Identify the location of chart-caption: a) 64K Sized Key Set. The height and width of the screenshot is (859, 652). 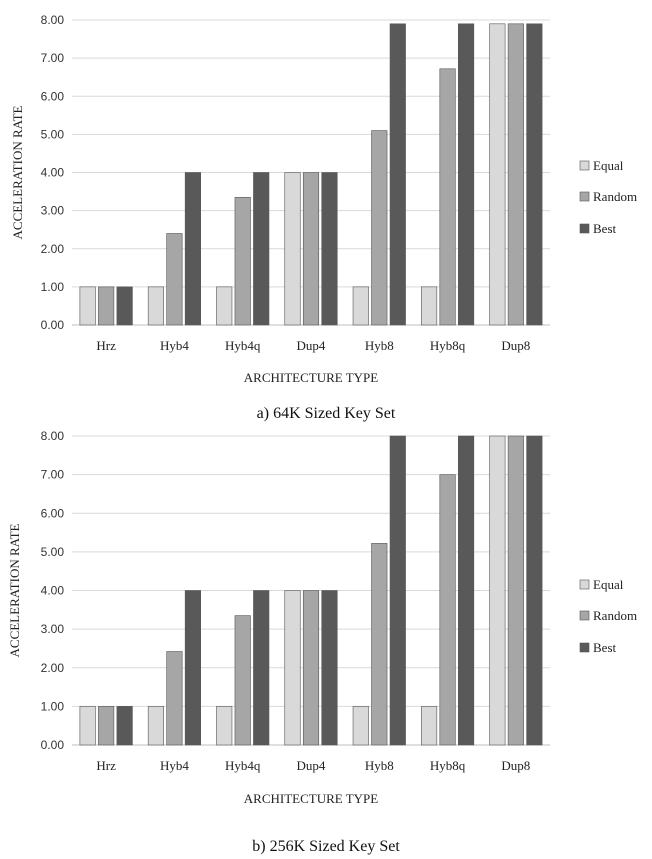
(326, 413).